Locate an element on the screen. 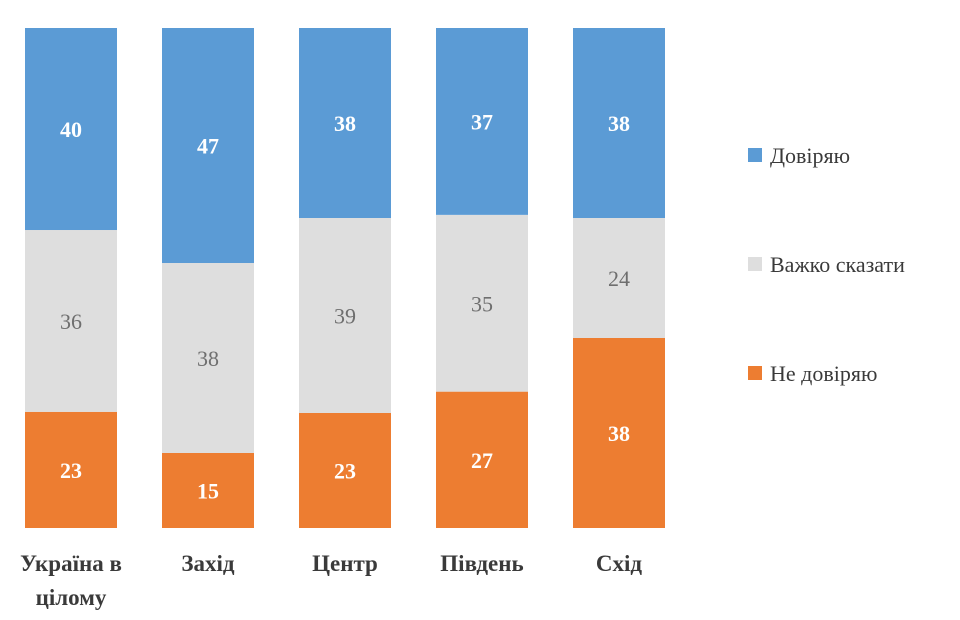 Image resolution: width=960 pixels, height=620 pixels. data-label-1-2: 15 is located at coordinates (208, 491).